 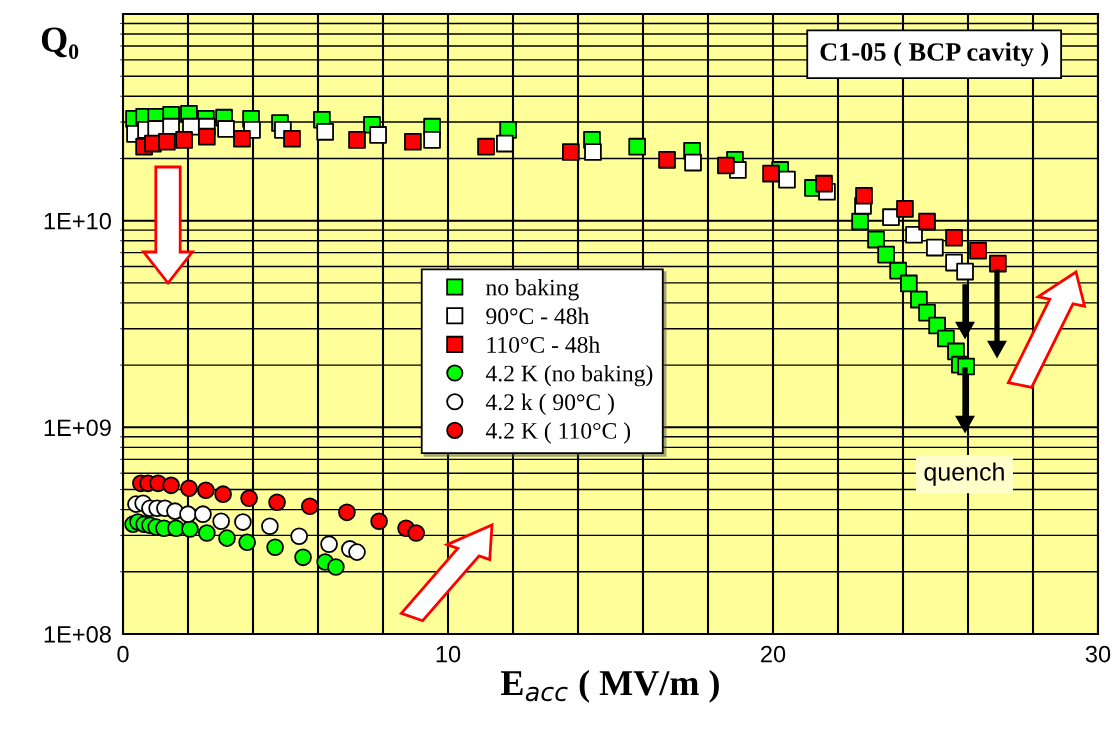 What do you see at coordinates (532, 289) in the screenshot?
I see `legend-label: no baking` at bounding box center [532, 289].